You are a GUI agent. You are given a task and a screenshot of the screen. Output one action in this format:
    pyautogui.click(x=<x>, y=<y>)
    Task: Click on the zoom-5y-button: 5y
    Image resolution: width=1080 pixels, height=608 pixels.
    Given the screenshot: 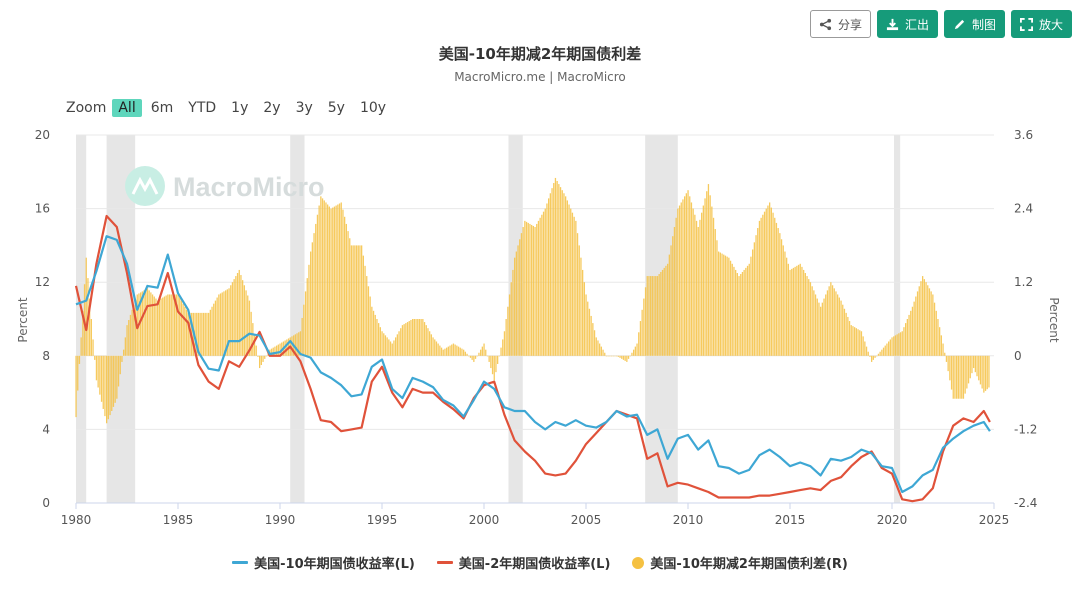 What is the action you would take?
    pyautogui.click(x=336, y=108)
    